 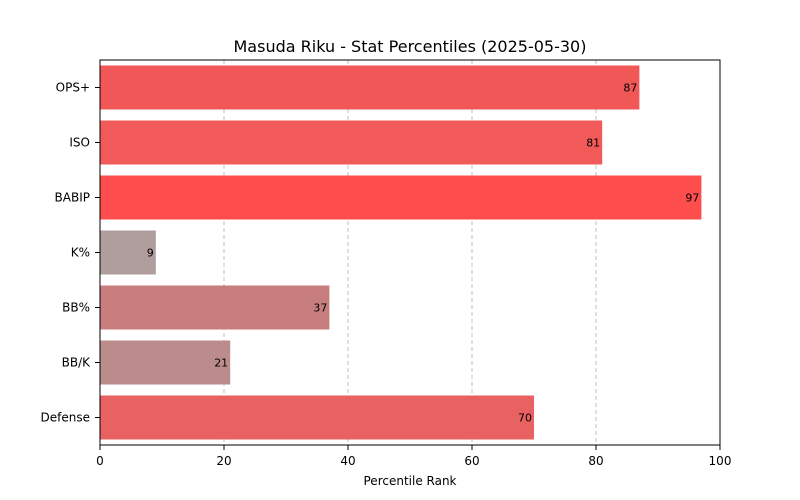 What do you see at coordinates (320, 308) in the screenshot?
I see `data-label: 37` at bounding box center [320, 308].